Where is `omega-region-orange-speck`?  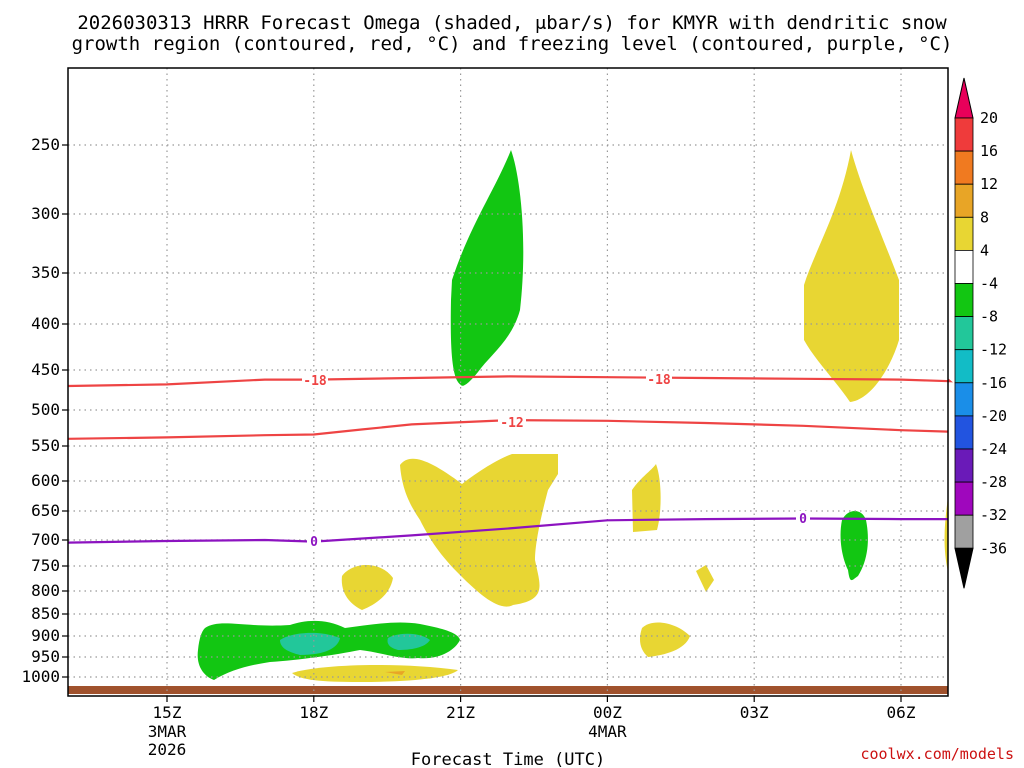 omega-region-orange-speck is located at coordinates (395, 673).